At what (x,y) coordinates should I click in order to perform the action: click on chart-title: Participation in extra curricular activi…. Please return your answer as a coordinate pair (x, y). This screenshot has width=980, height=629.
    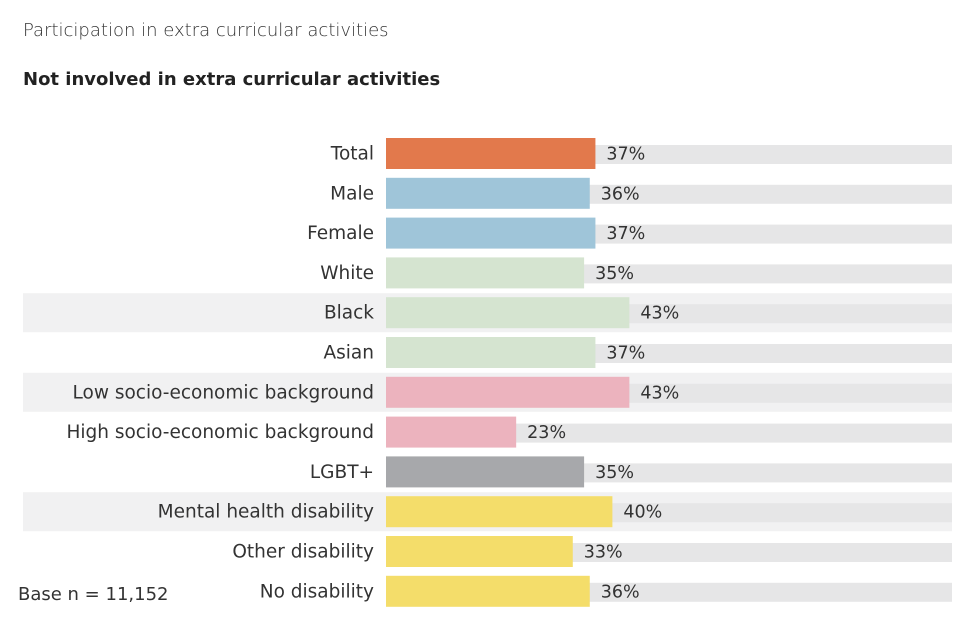
    Looking at the image, I should click on (206, 30).